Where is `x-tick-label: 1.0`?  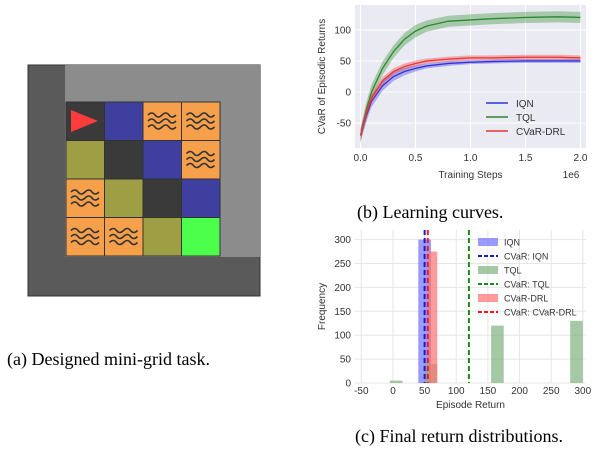
x-tick-label: 1.0 is located at coordinates (471, 158).